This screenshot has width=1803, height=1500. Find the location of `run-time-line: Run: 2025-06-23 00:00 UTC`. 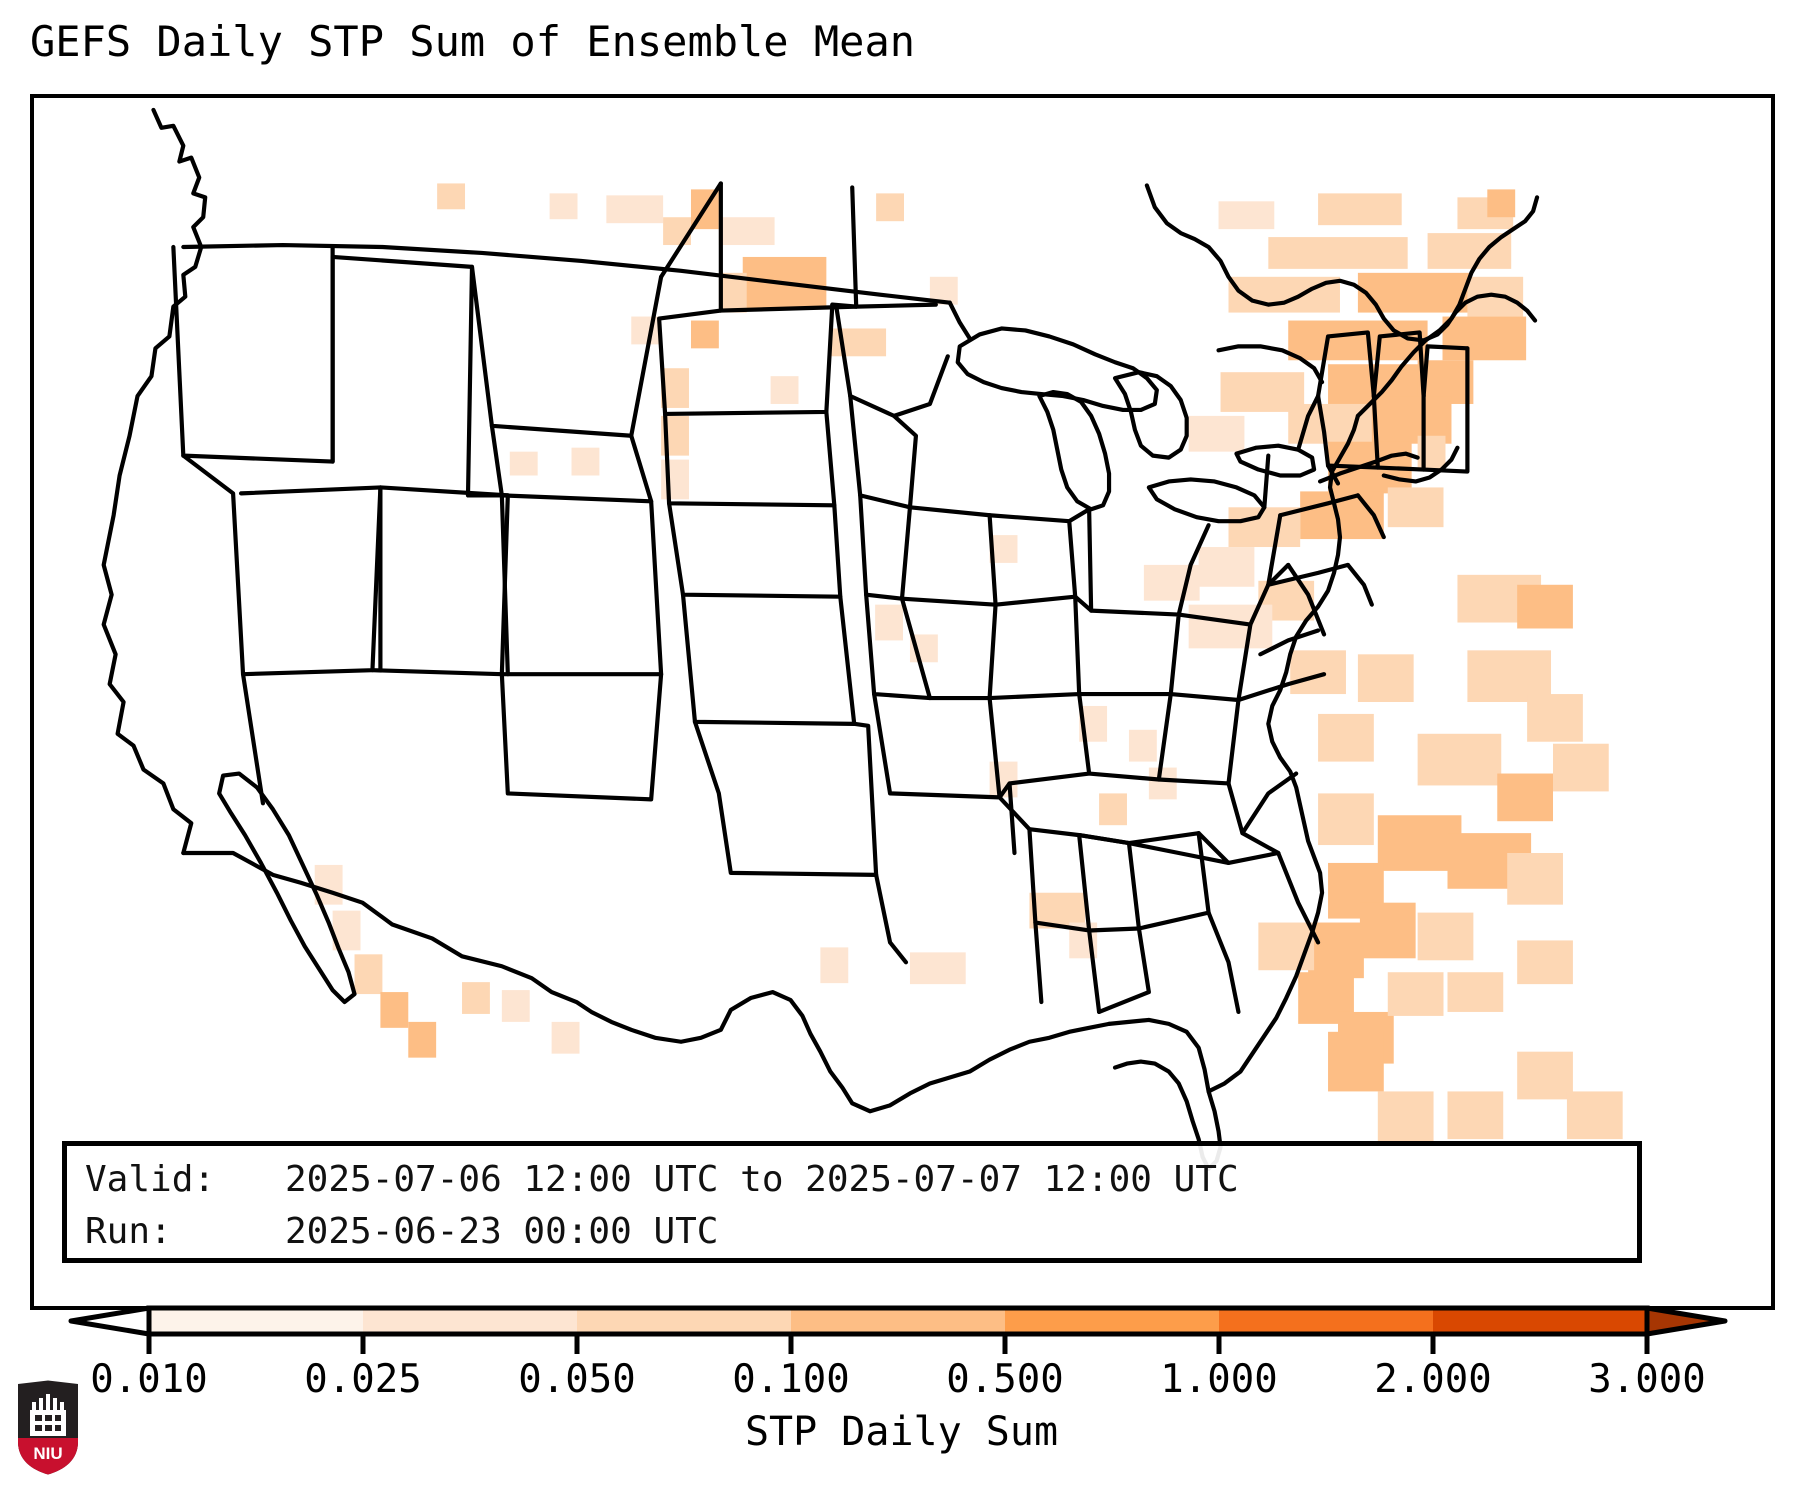

run-time-line: Run: 2025-06-23 00:00 UTC is located at coordinates (861, 1232).